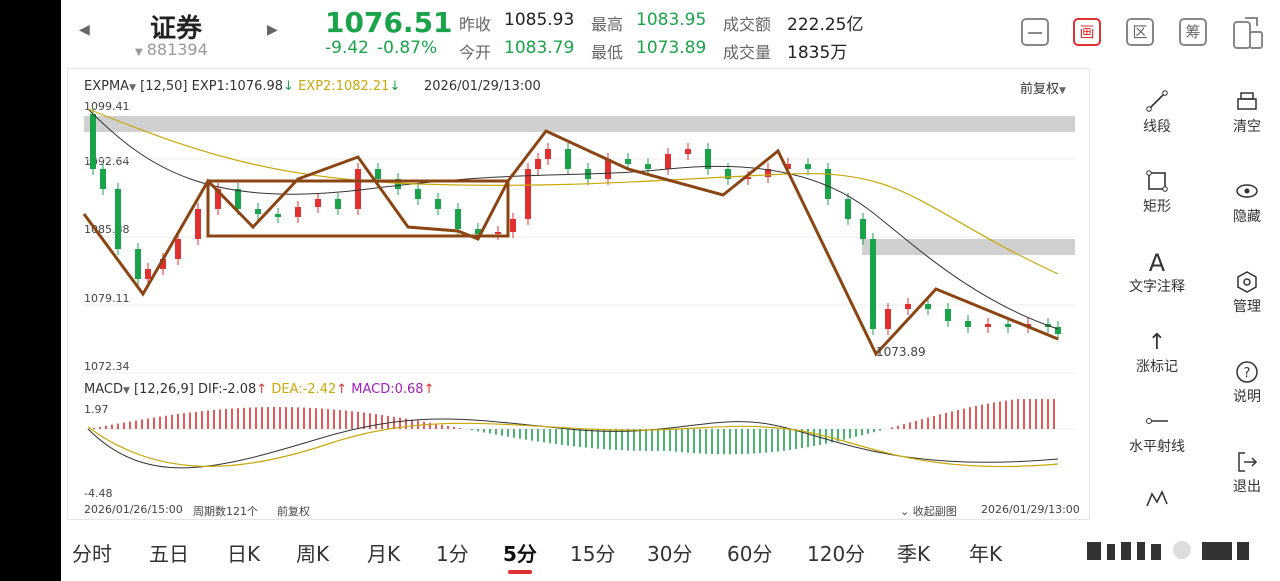  What do you see at coordinates (107, 298) in the screenshot?
I see `y-axis-label: 1079.11` at bounding box center [107, 298].